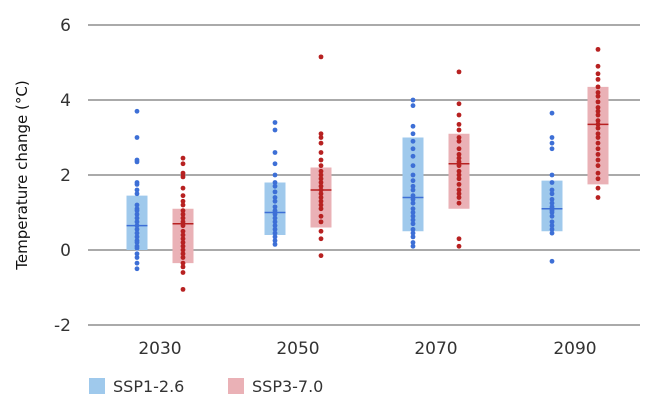  Describe the element at coordinates (297, 349) in the screenshot. I see `x-tick-label: 2050` at that location.